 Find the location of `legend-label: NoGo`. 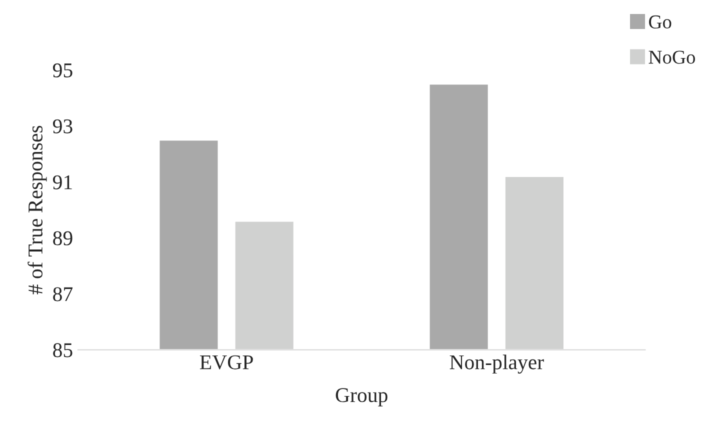

legend-label: NoGo is located at coordinates (672, 57).